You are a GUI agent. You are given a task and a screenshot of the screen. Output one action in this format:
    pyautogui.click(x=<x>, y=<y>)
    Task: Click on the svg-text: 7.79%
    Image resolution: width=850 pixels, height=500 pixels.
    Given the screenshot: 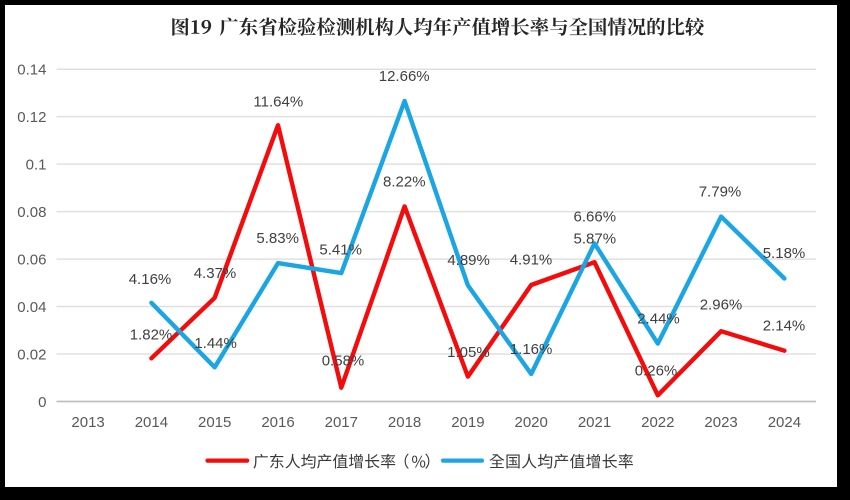 What is the action you would take?
    pyautogui.click(x=720, y=191)
    